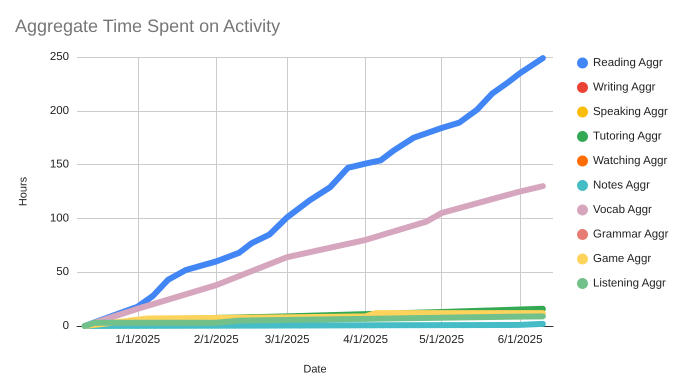 The image size is (690, 392). Describe the element at coordinates (624, 88) in the screenshot. I see `legend-label: Writing Aggr` at that location.